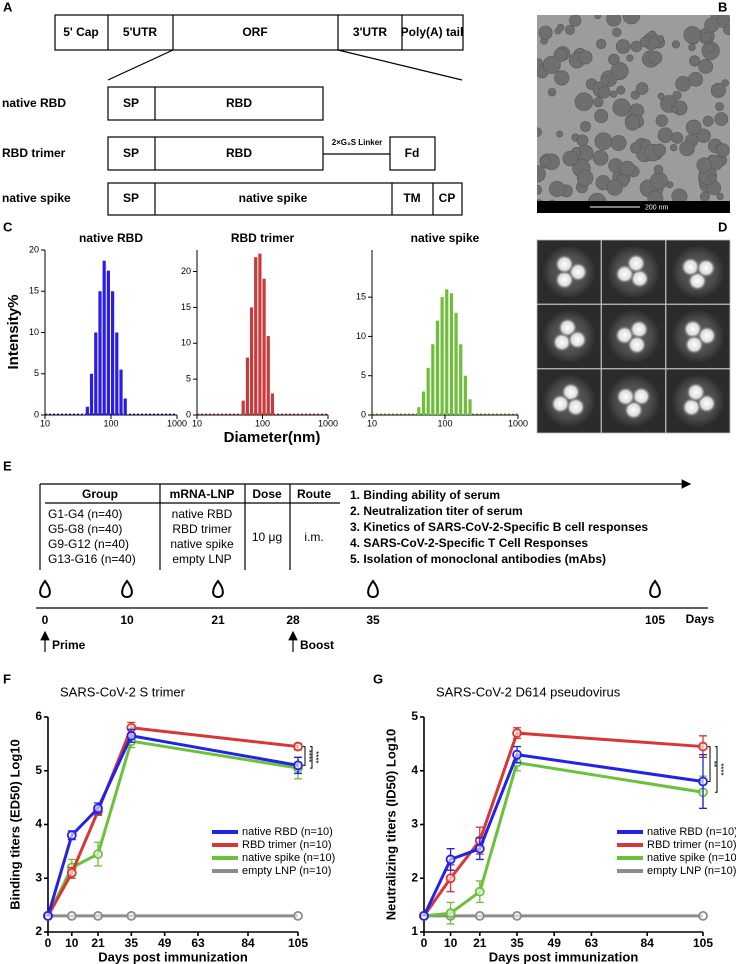  Describe the element at coordinates (273, 198) in the screenshot. I see `part-label: native spike` at that location.